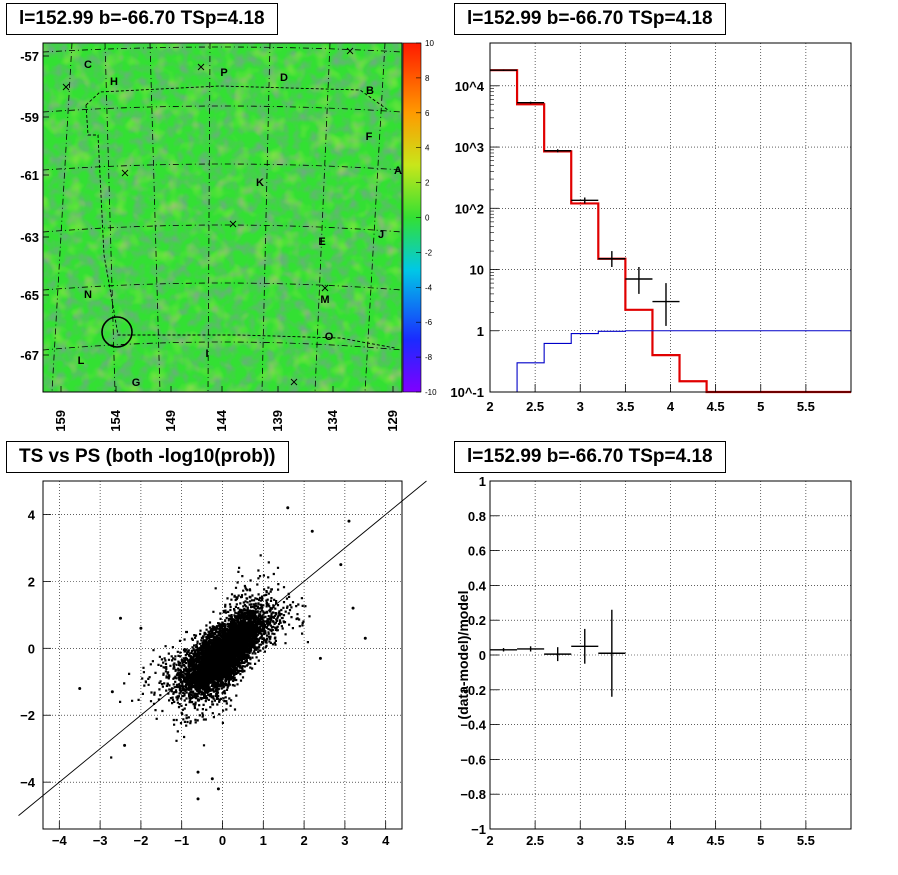 The image size is (898, 875). I want to click on y-tick-label: -67, so click(29, 355).